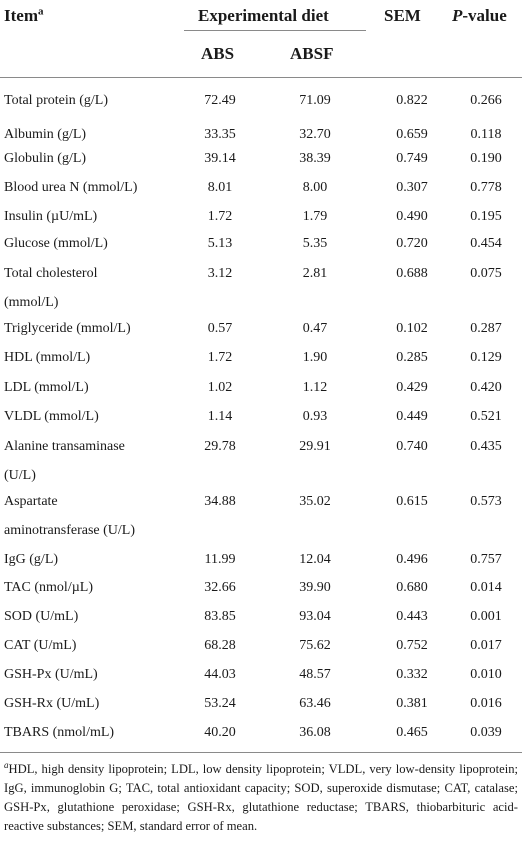 The width and height of the screenshot is (522, 842). Describe the element at coordinates (220, 416) in the screenshot. I see `abs-value: 1.14` at that location.